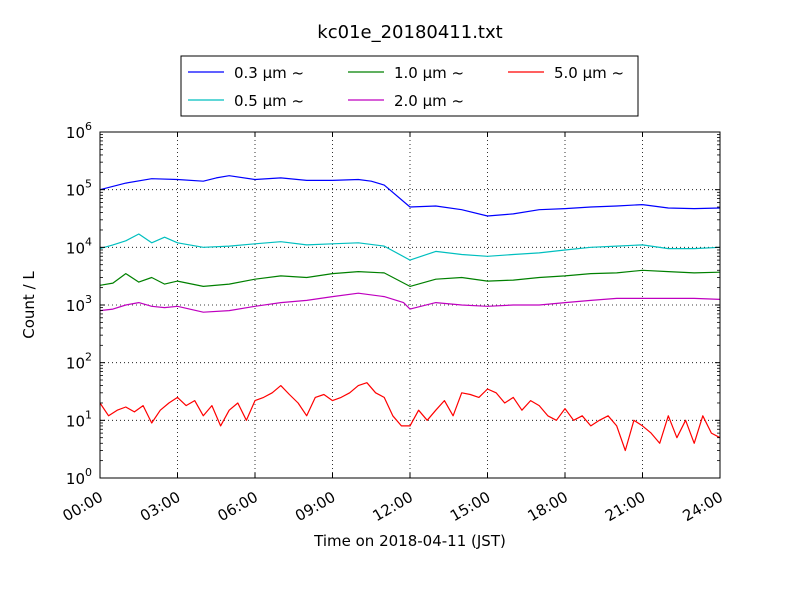  Describe the element at coordinates (429, 101) in the screenshot. I see `legend-label-3: 2.0 μm ~` at that location.